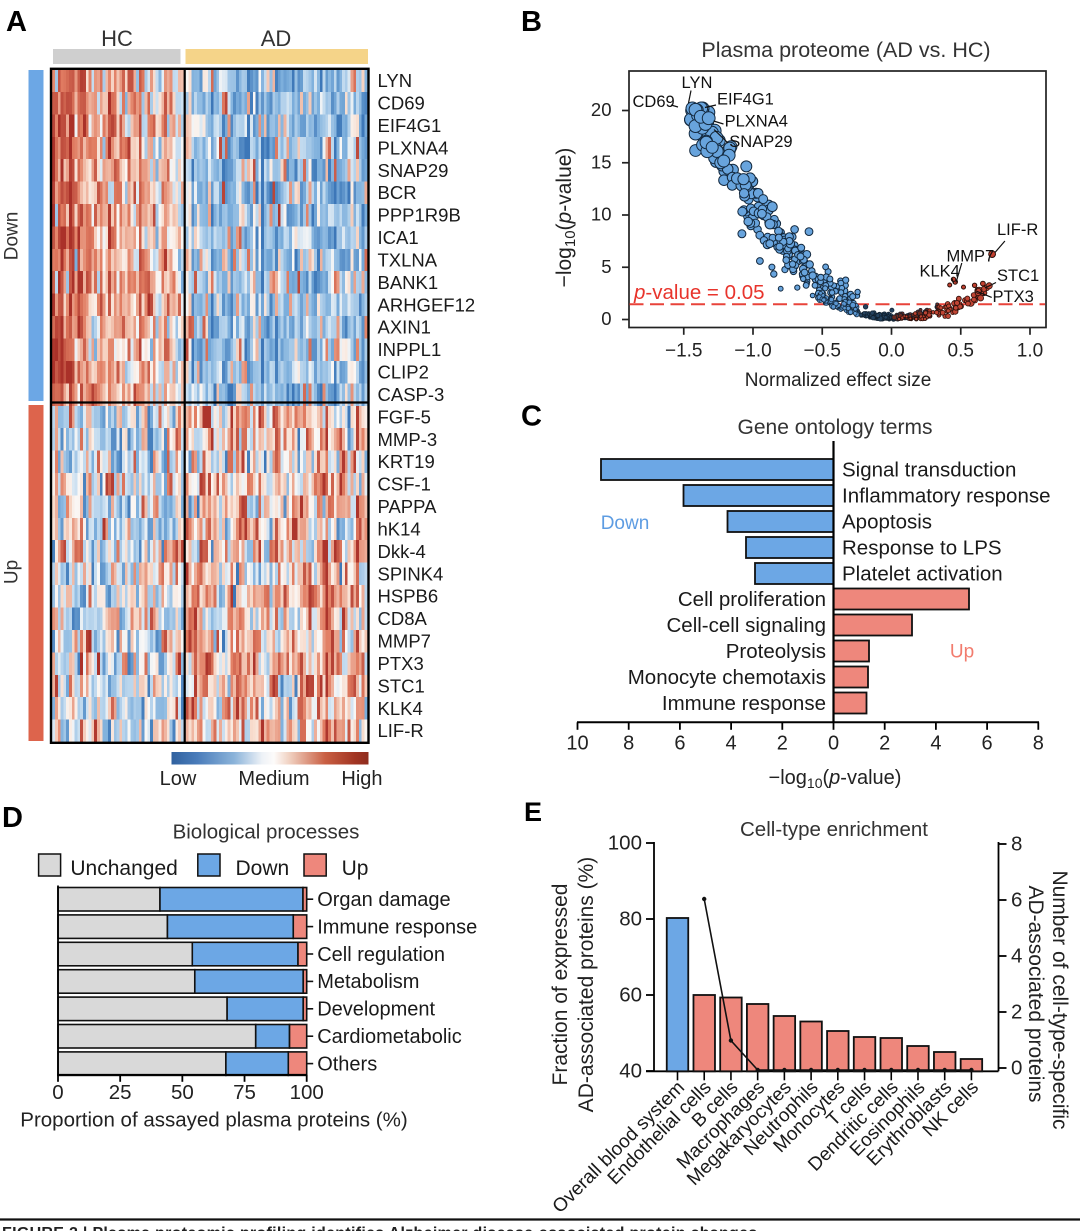 Image resolution: width=1080 pixels, height=1231 pixels. What do you see at coordinates (410, 349) in the screenshot?
I see `svg-text: INPPL1` at bounding box center [410, 349].